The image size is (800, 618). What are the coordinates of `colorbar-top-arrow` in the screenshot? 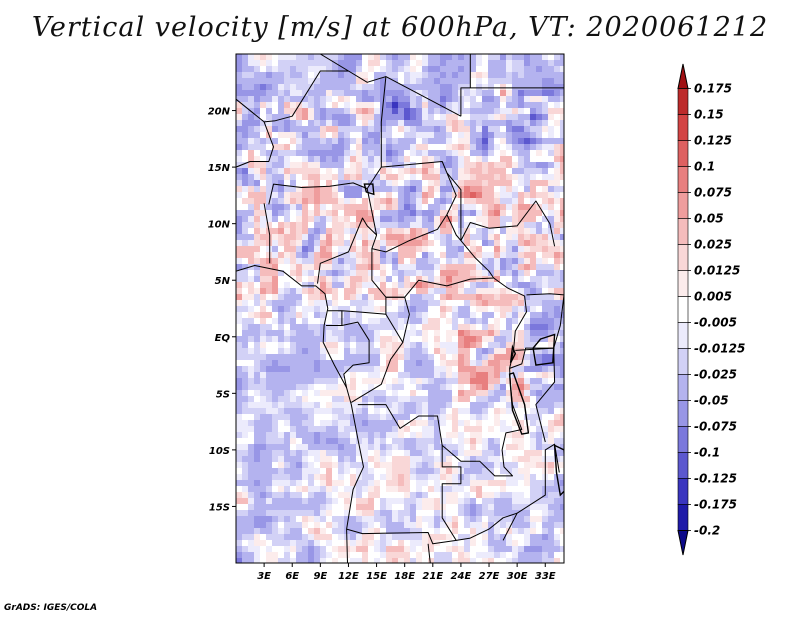 It's located at (683, 76).